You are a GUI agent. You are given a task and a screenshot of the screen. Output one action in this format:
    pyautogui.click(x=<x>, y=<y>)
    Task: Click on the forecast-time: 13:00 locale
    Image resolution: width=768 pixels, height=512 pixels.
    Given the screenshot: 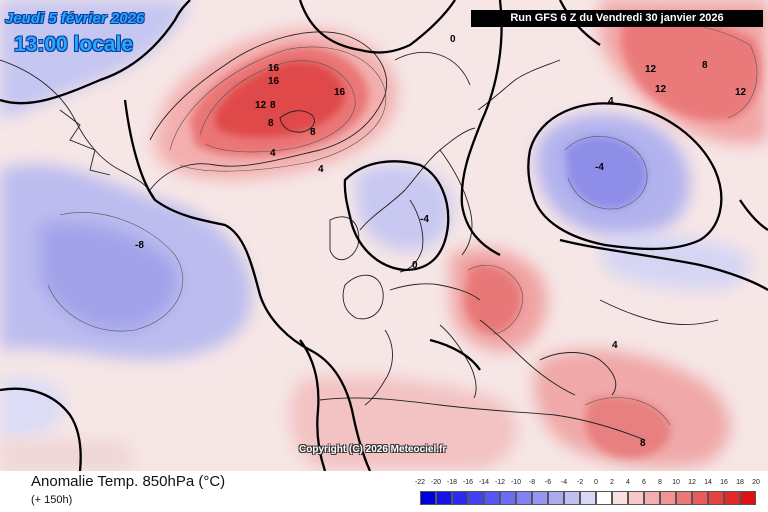 What is the action you would take?
    pyautogui.click(x=74, y=44)
    